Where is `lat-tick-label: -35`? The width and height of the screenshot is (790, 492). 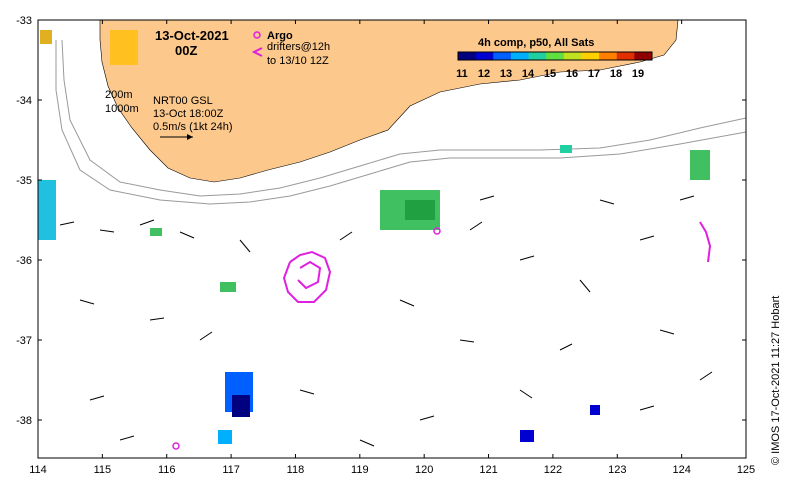 lat-tick-label: -35 is located at coordinates (24, 181).